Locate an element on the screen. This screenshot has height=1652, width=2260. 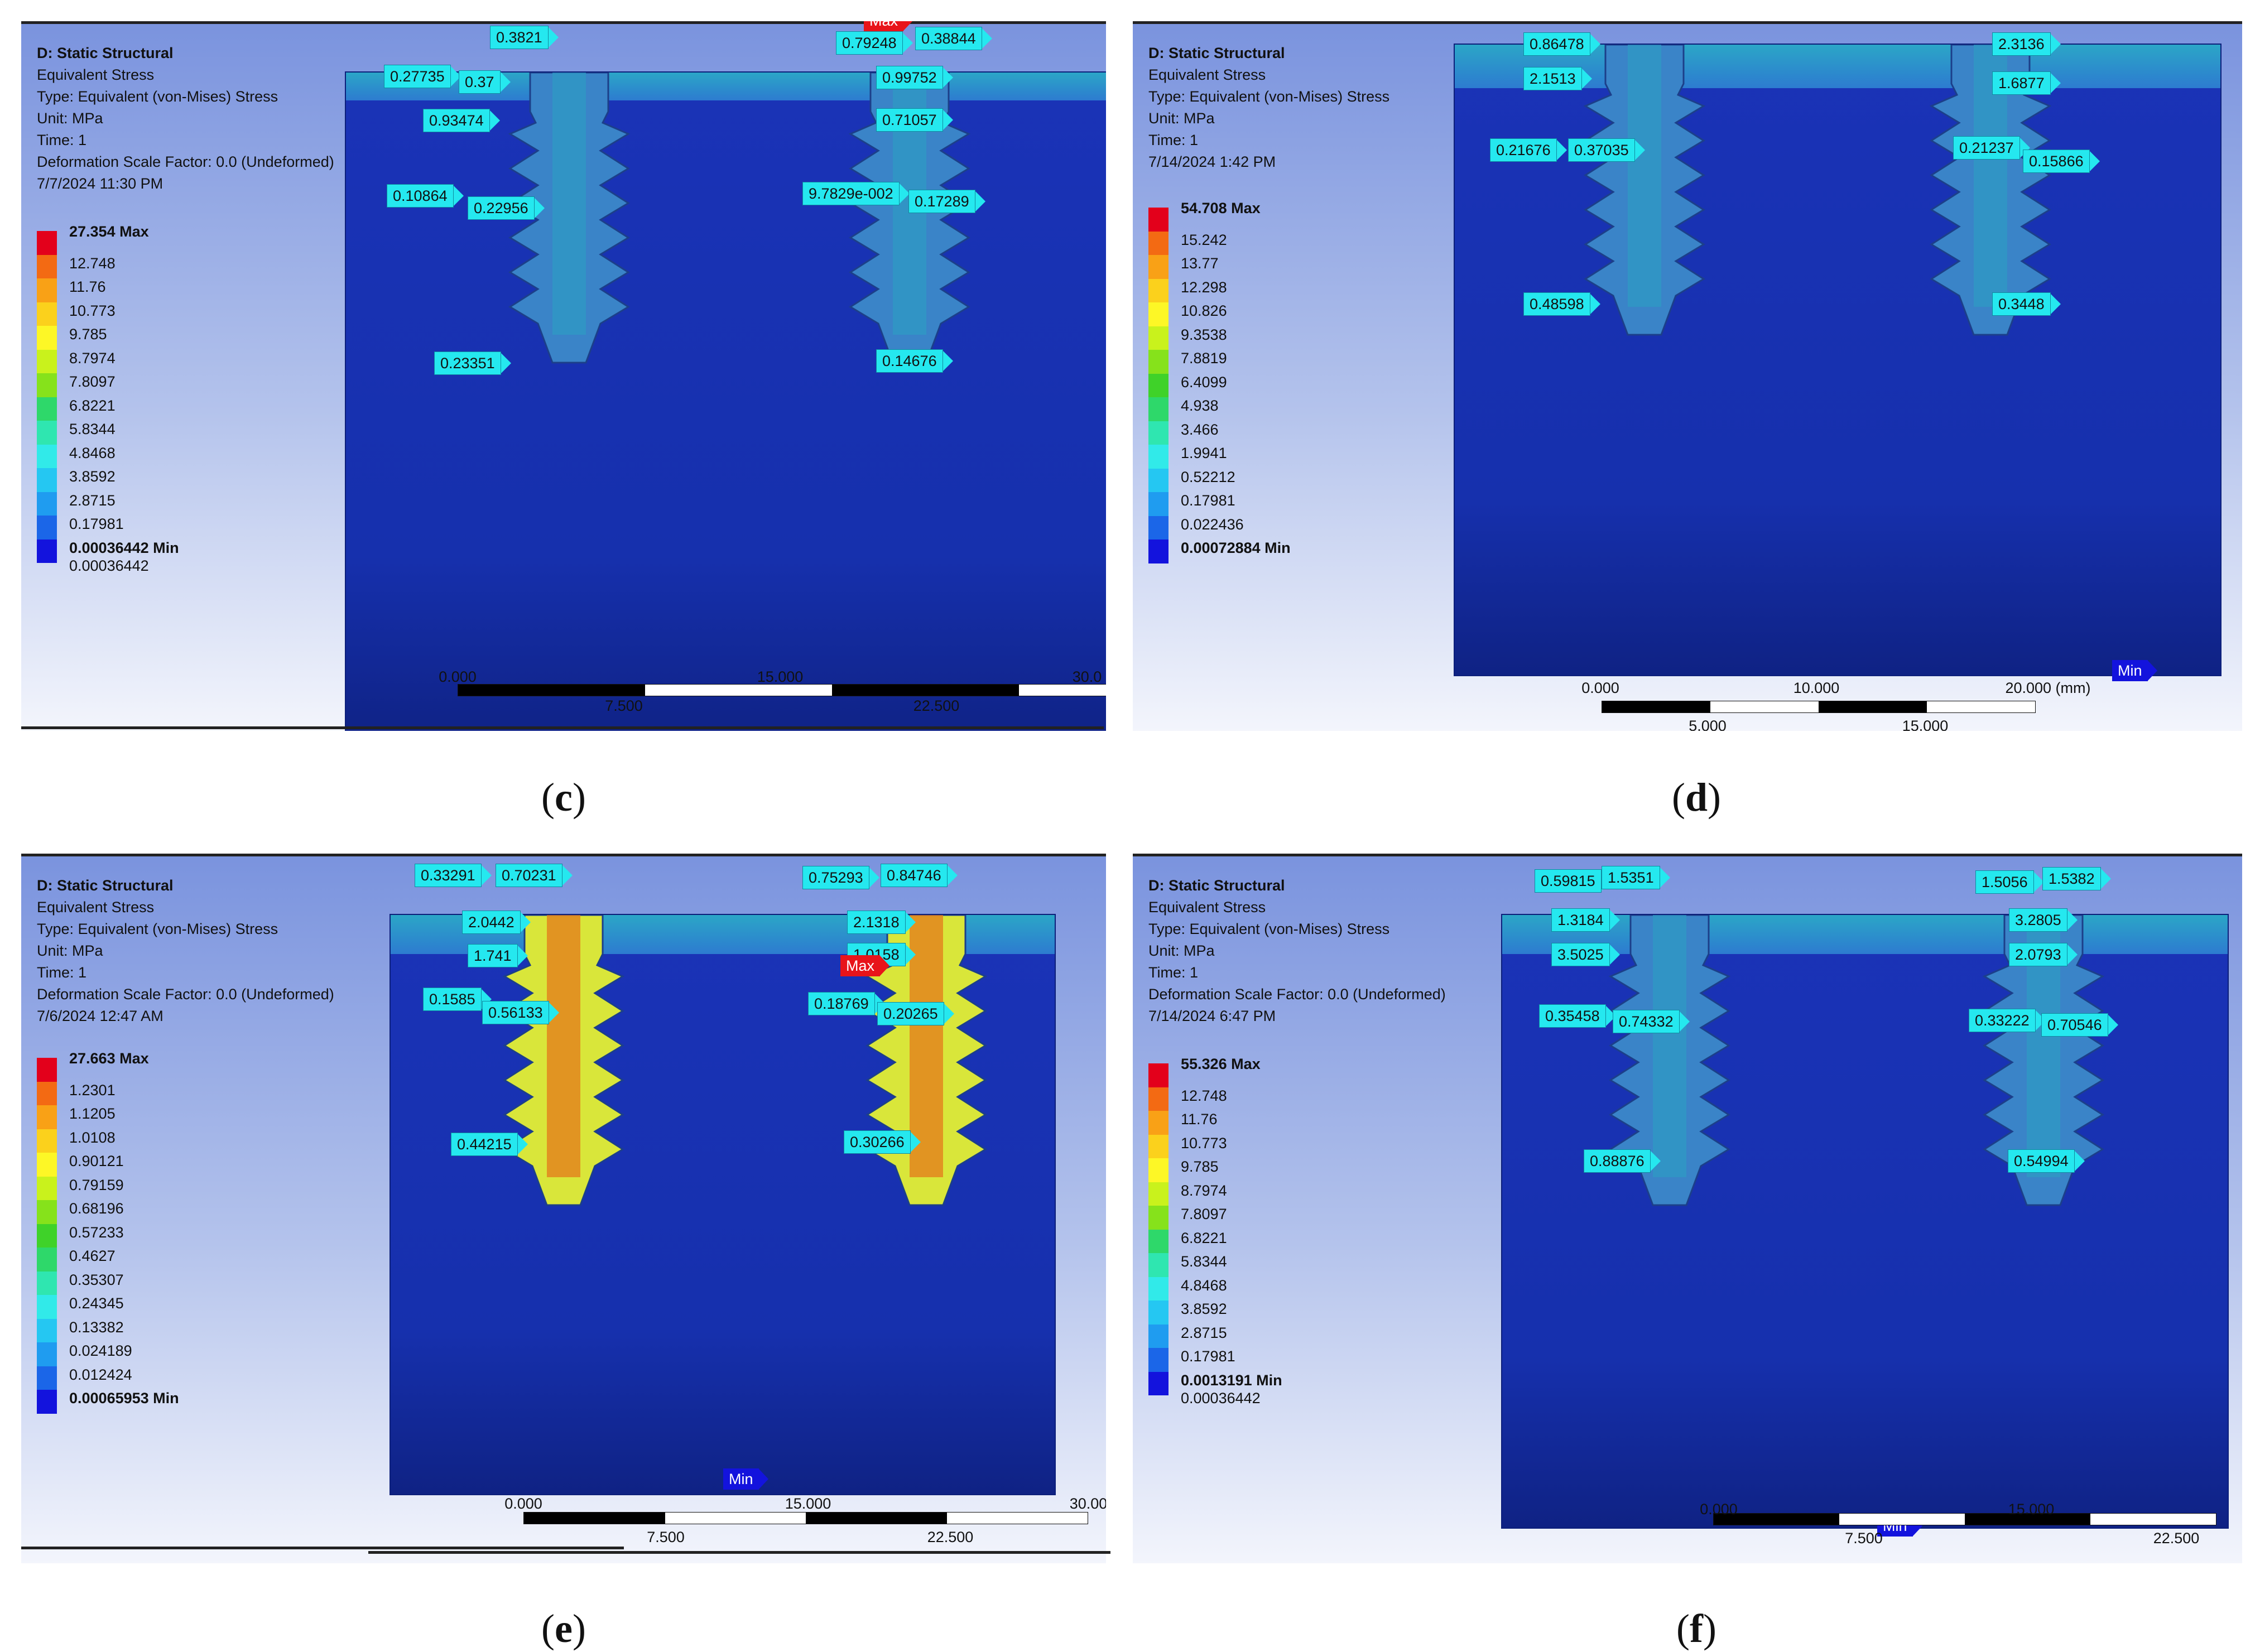
legend-level-label: 0.35307 is located at coordinates (96, 1279).